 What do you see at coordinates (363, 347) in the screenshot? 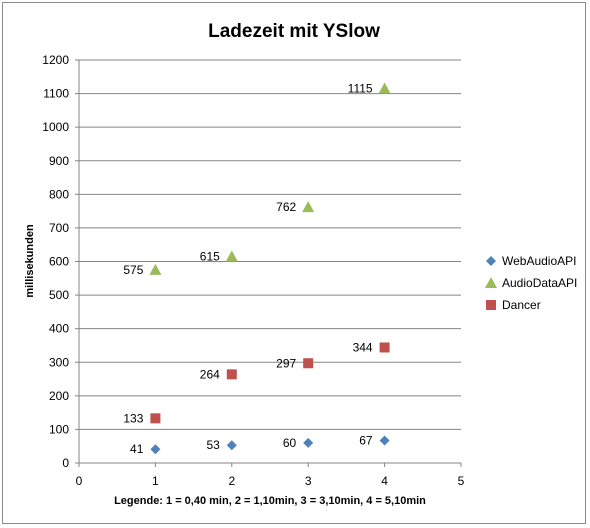
I see `data-label-dancer: 344` at bounding box center [363, 347].